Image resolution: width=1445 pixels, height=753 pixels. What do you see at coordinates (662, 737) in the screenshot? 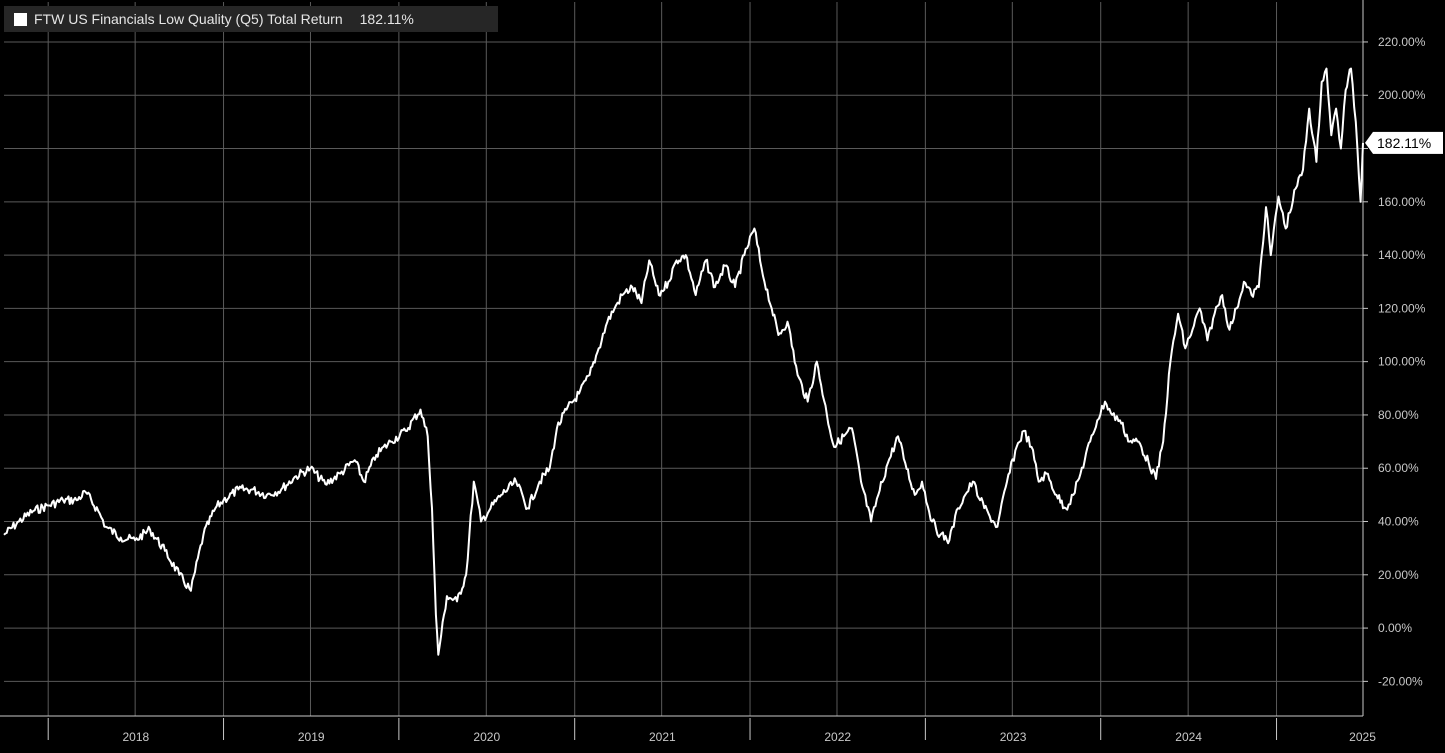
I see `x-tick-label: 2021` at bounding box center [662, 737].